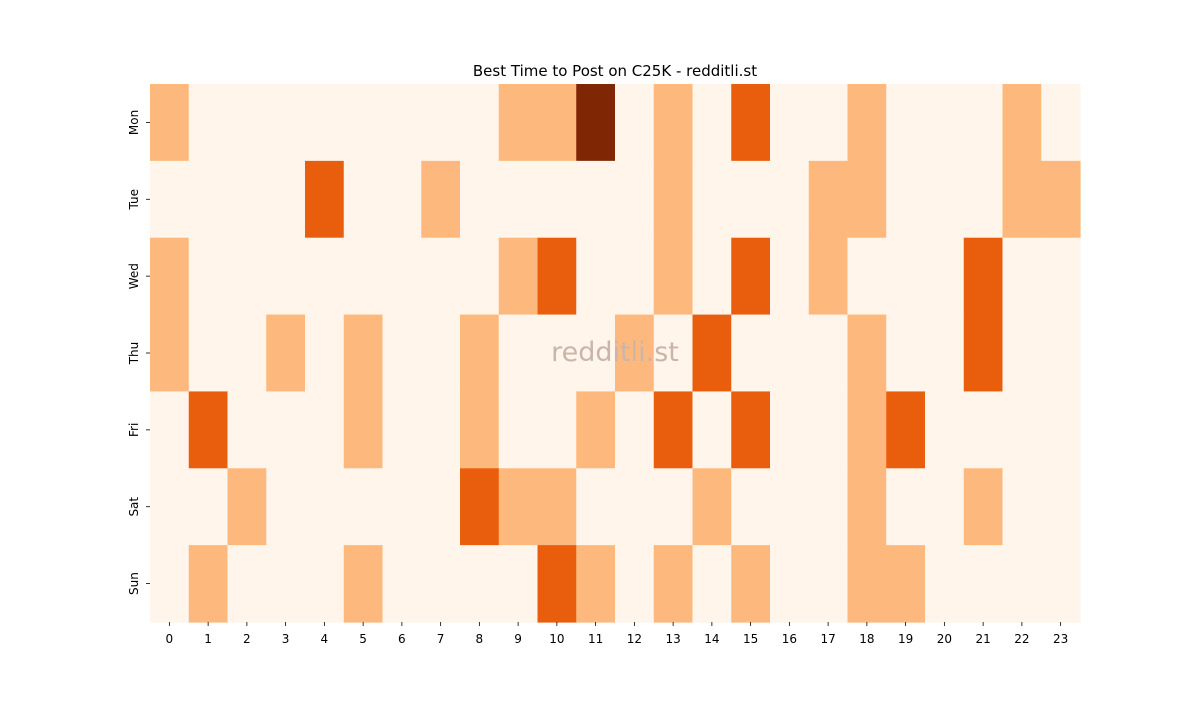  I want to click on x-tick-label: 10, so click(556, 639).